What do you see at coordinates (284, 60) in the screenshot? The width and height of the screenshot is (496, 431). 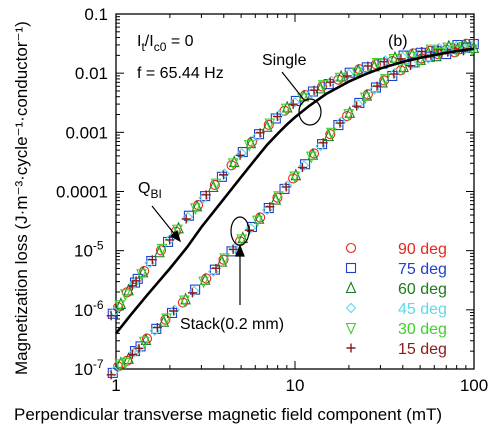 I see `single-annotation: Single` at bounding box center [284, 60].